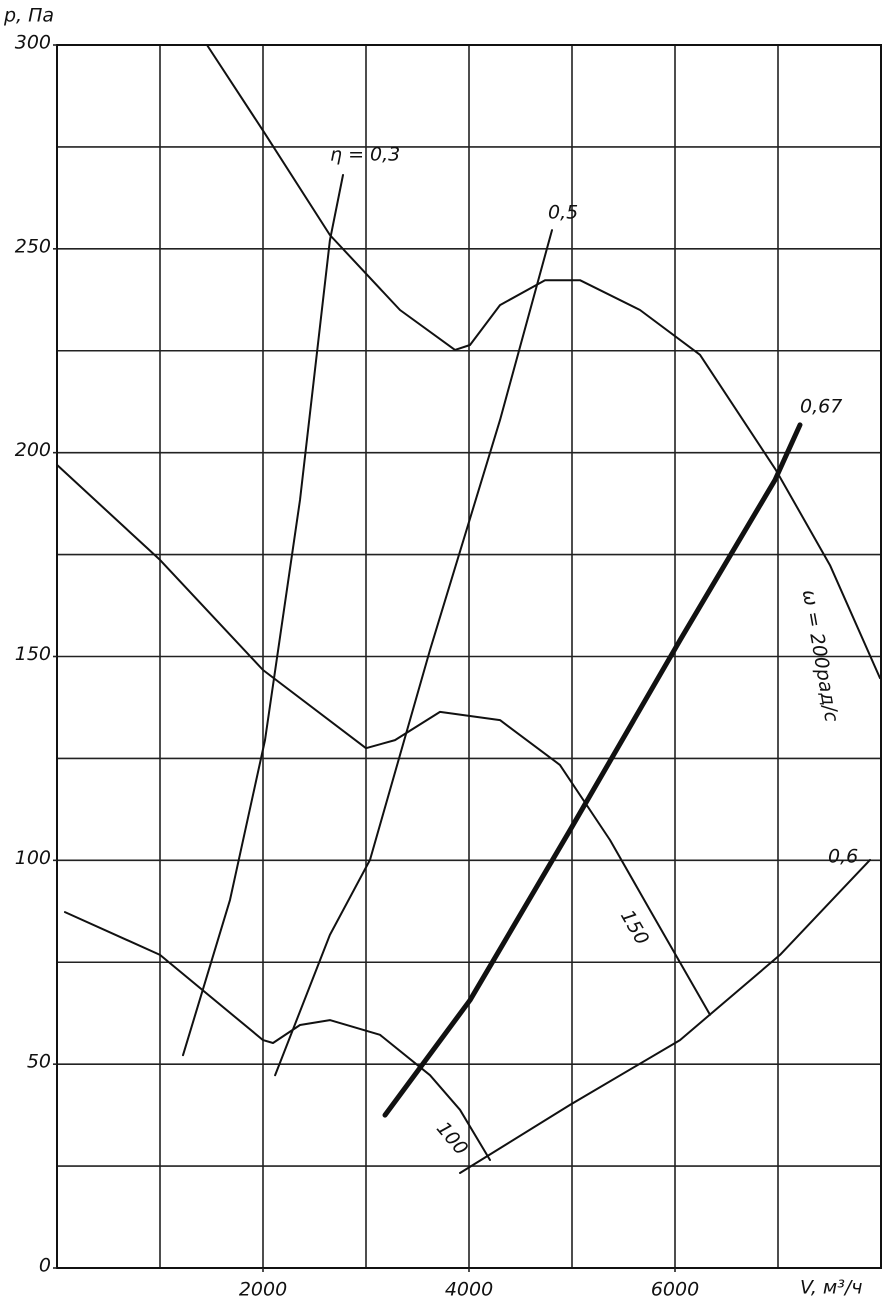  I want to click on x-tick-label: 4000, so click(469, 1290).